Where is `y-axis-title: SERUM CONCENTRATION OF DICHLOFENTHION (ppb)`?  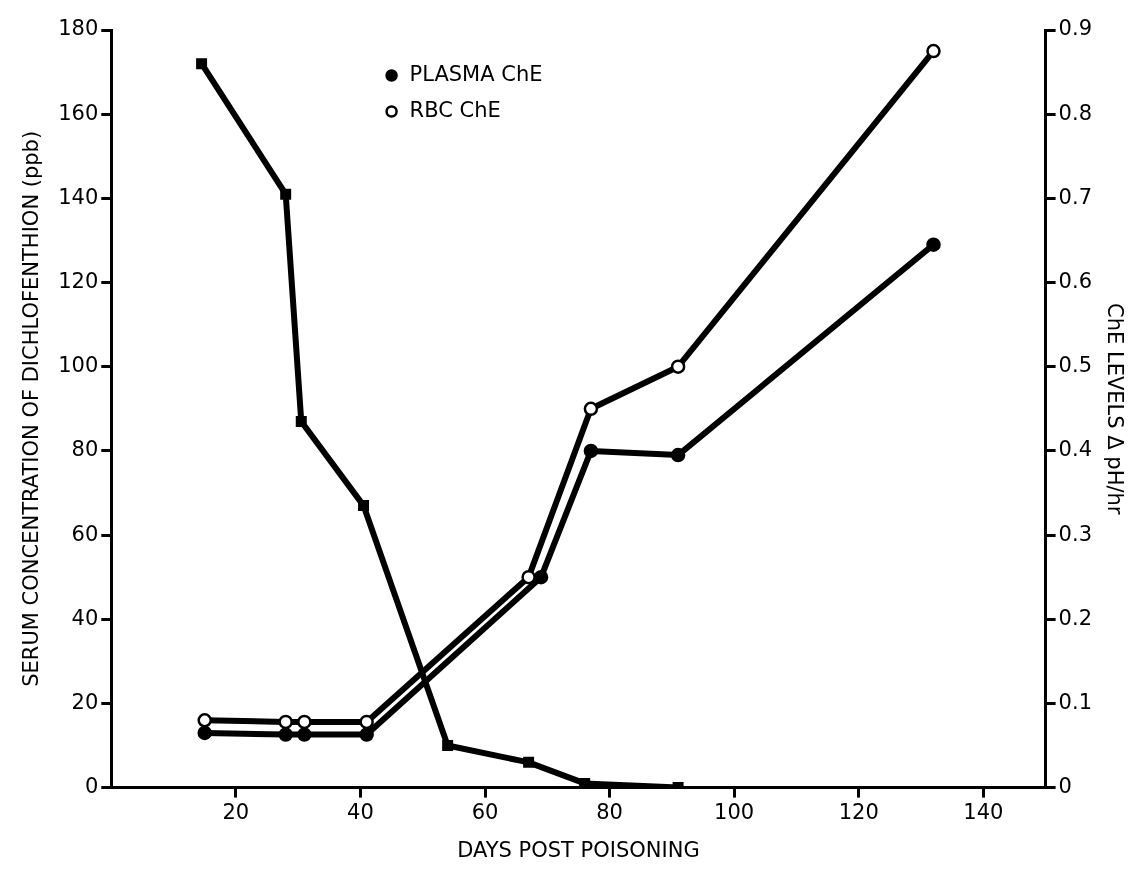
y-axis-title: SERUM CONCENTRATION OF DICHLOFENTHION (ppb) is located at coordinates (31, 408).